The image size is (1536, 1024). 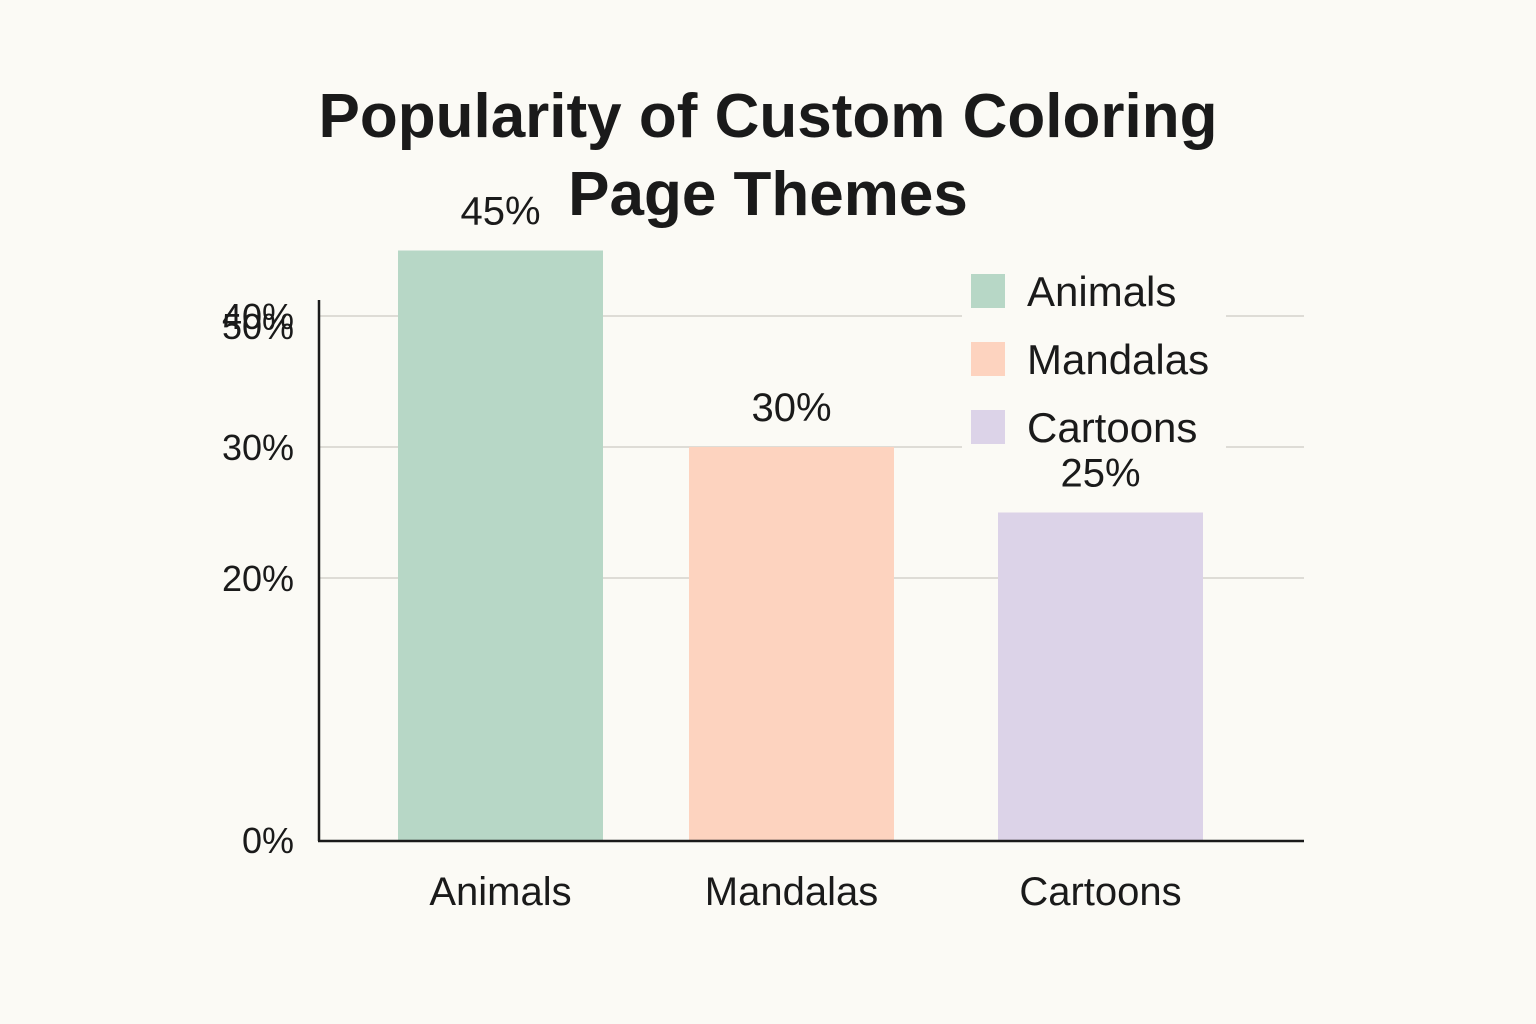 I want to click on bar-animals, so click(x=500, y=545).